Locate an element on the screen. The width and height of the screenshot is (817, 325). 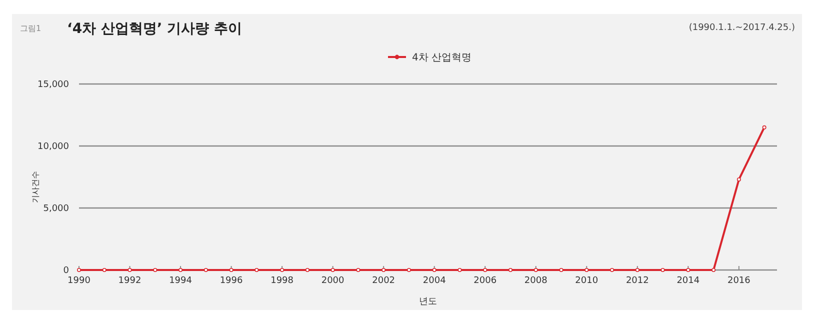
x-tick-label: 2002 is located at coordinates (384, 281).